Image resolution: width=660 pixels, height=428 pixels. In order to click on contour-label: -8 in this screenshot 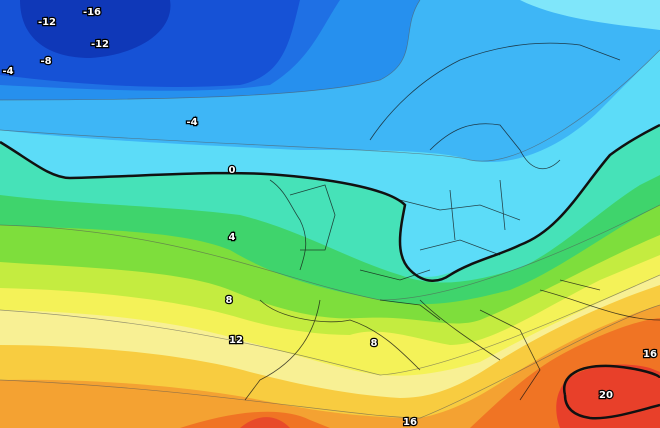, I will do `click(45, 61)`.